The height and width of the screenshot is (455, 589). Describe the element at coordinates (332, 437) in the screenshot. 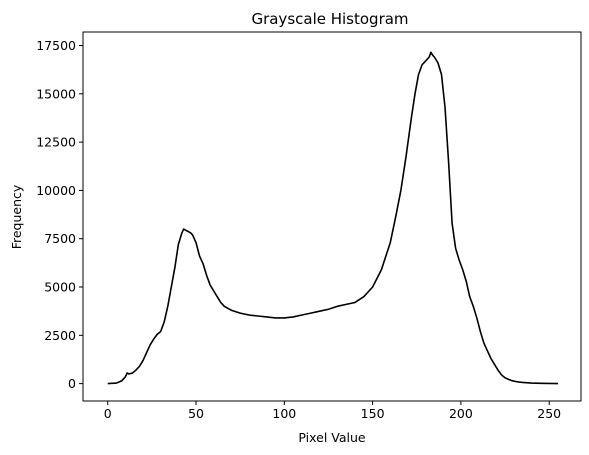

I see `x-axis-label: Pixel Value` at that location.